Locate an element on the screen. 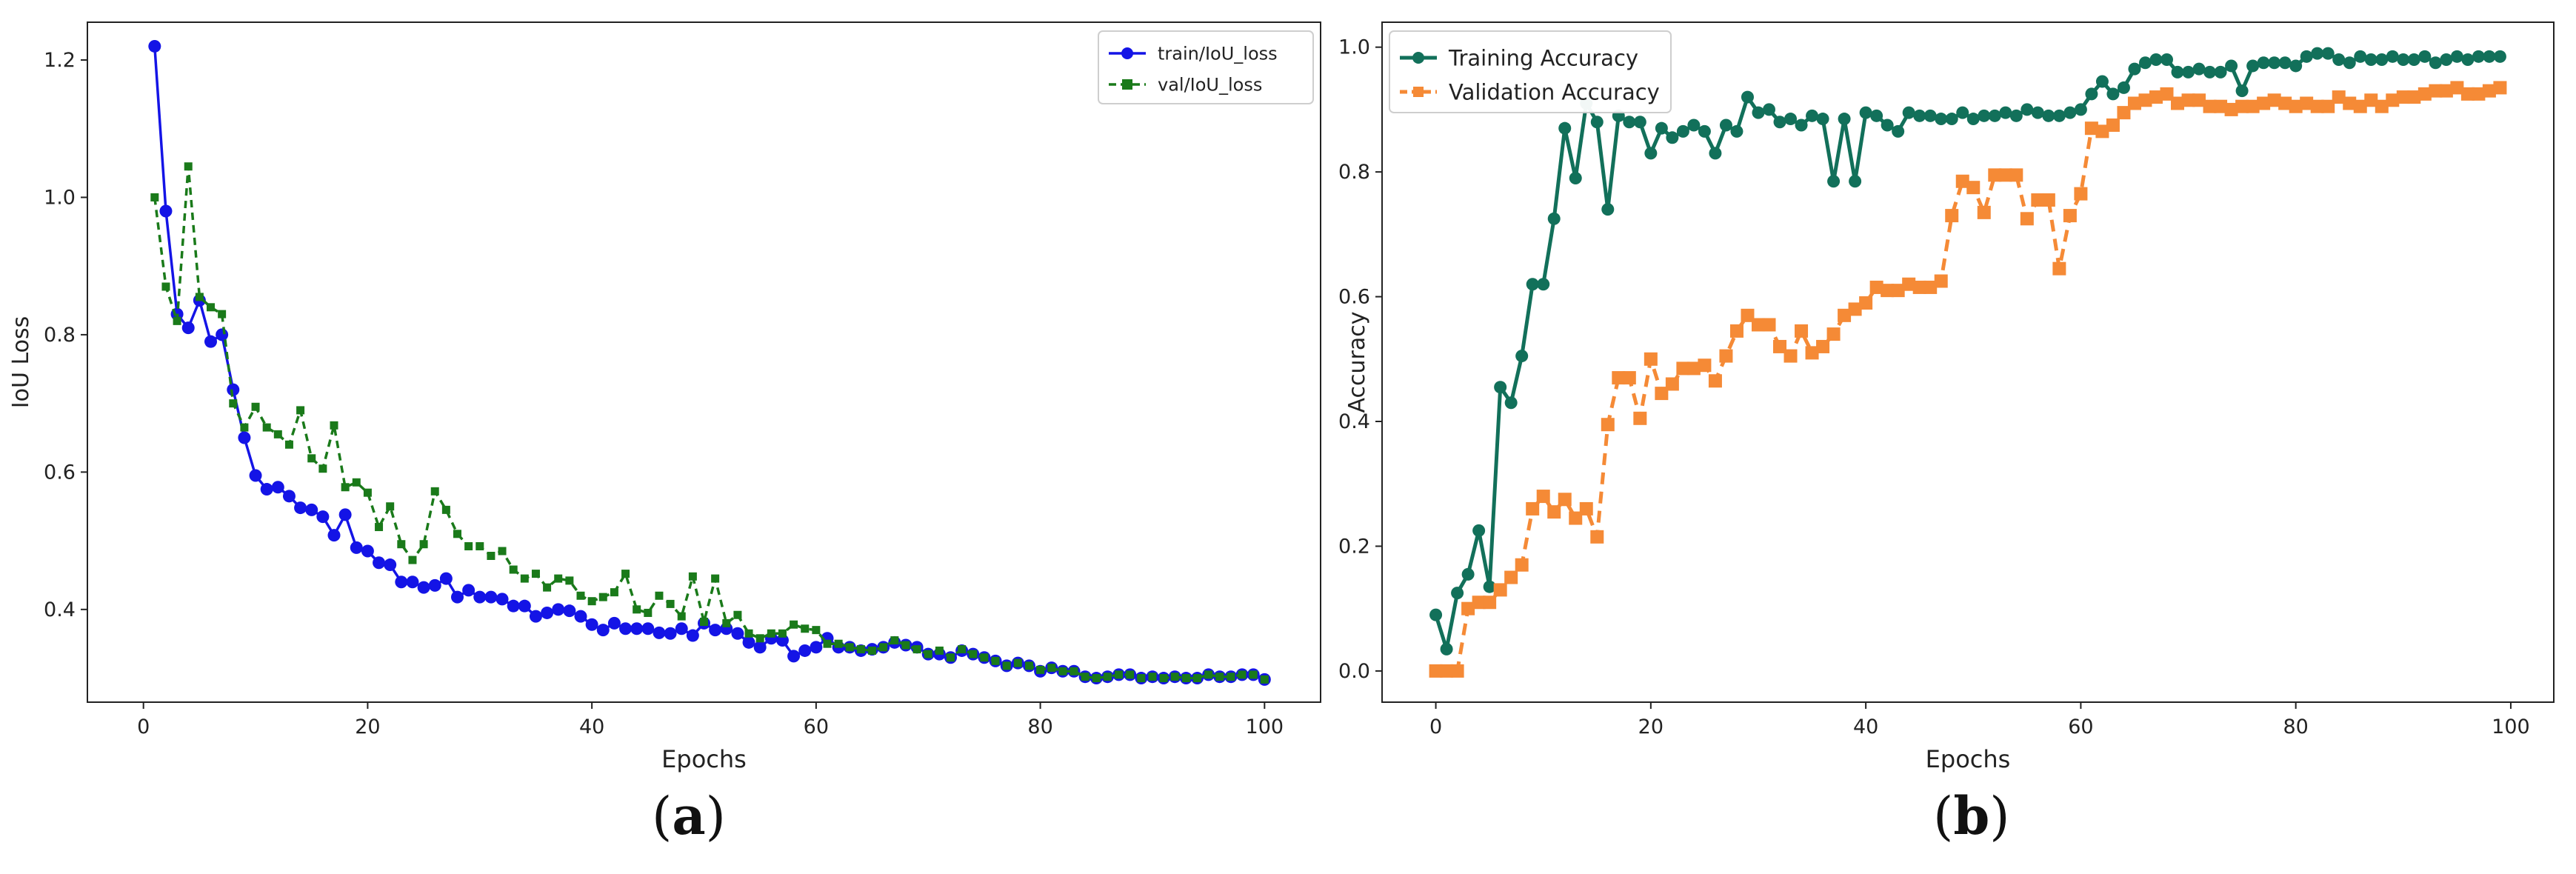 Image resolution: width=2576 pixels, height=874 pixels. legend: train/IoU_loss val/IoU_loss is located at coordinates (1206, 67).